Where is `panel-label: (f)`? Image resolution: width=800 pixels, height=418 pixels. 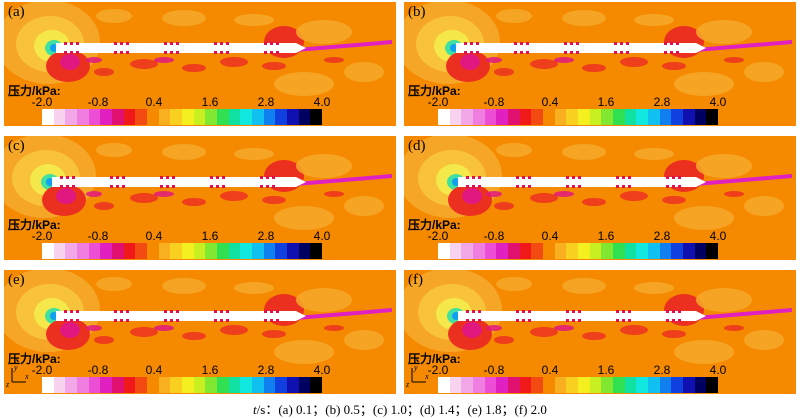
panel-label: (f) is located at coordinates (415, 280).